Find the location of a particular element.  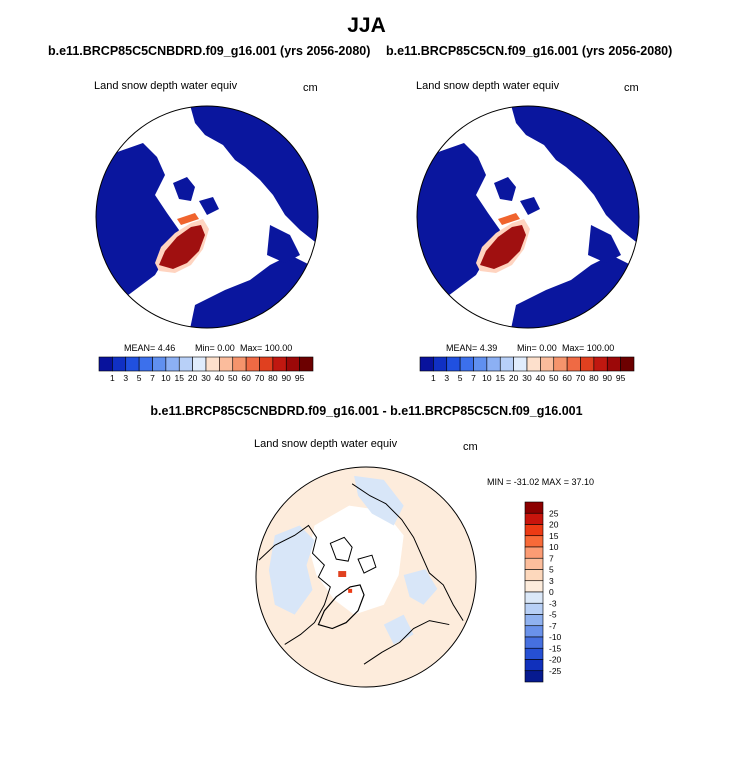

panel1-map is located at coordinates (207, 217).